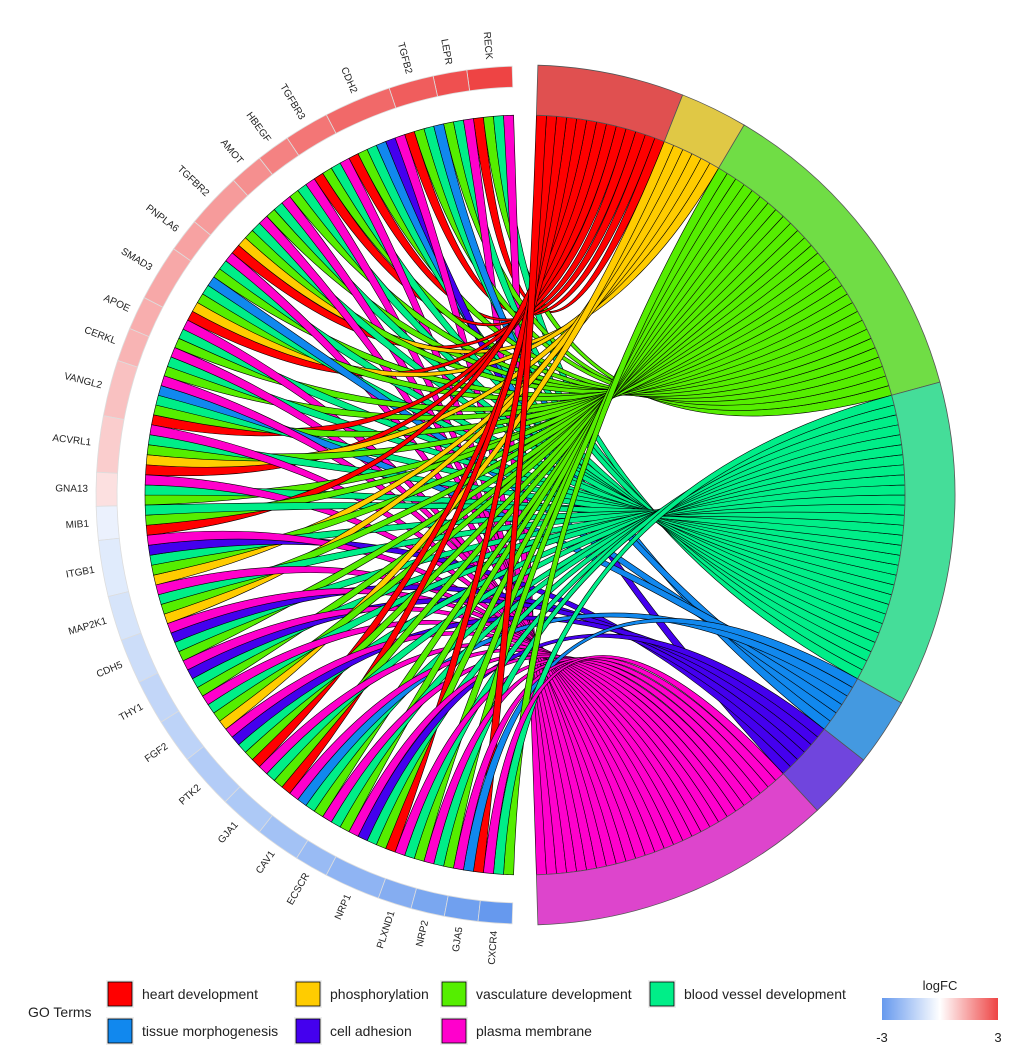 This screenshot has width=1023, height=1059. I want to click on gene-label-cdh5: CDH5, so click(110, 669).